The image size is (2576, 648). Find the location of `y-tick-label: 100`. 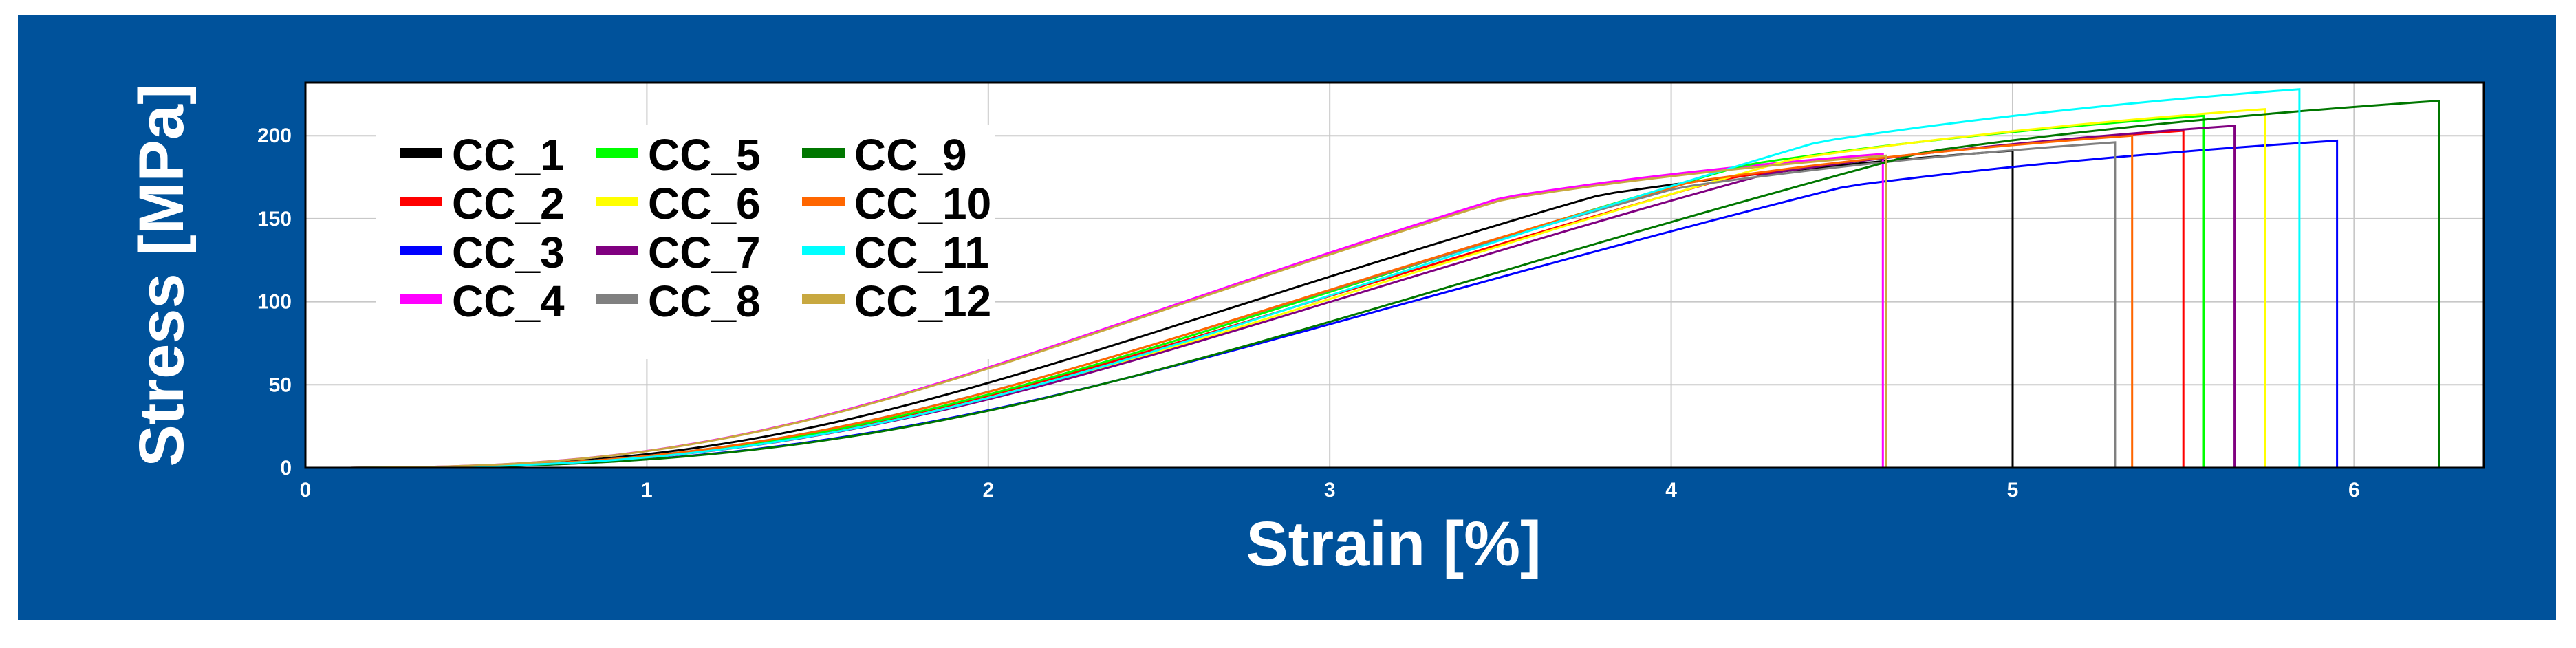

y-tick-label: 100 is located at coordinates (274, 302).